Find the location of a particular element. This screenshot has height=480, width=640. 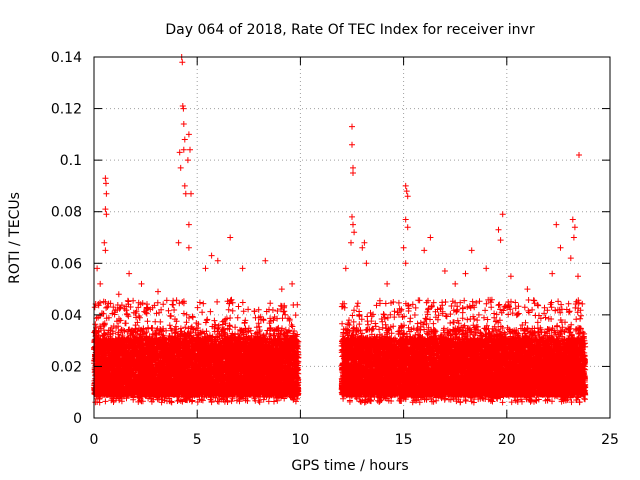

y-tick-label: 0.14 is located at coordinates (66, 58).